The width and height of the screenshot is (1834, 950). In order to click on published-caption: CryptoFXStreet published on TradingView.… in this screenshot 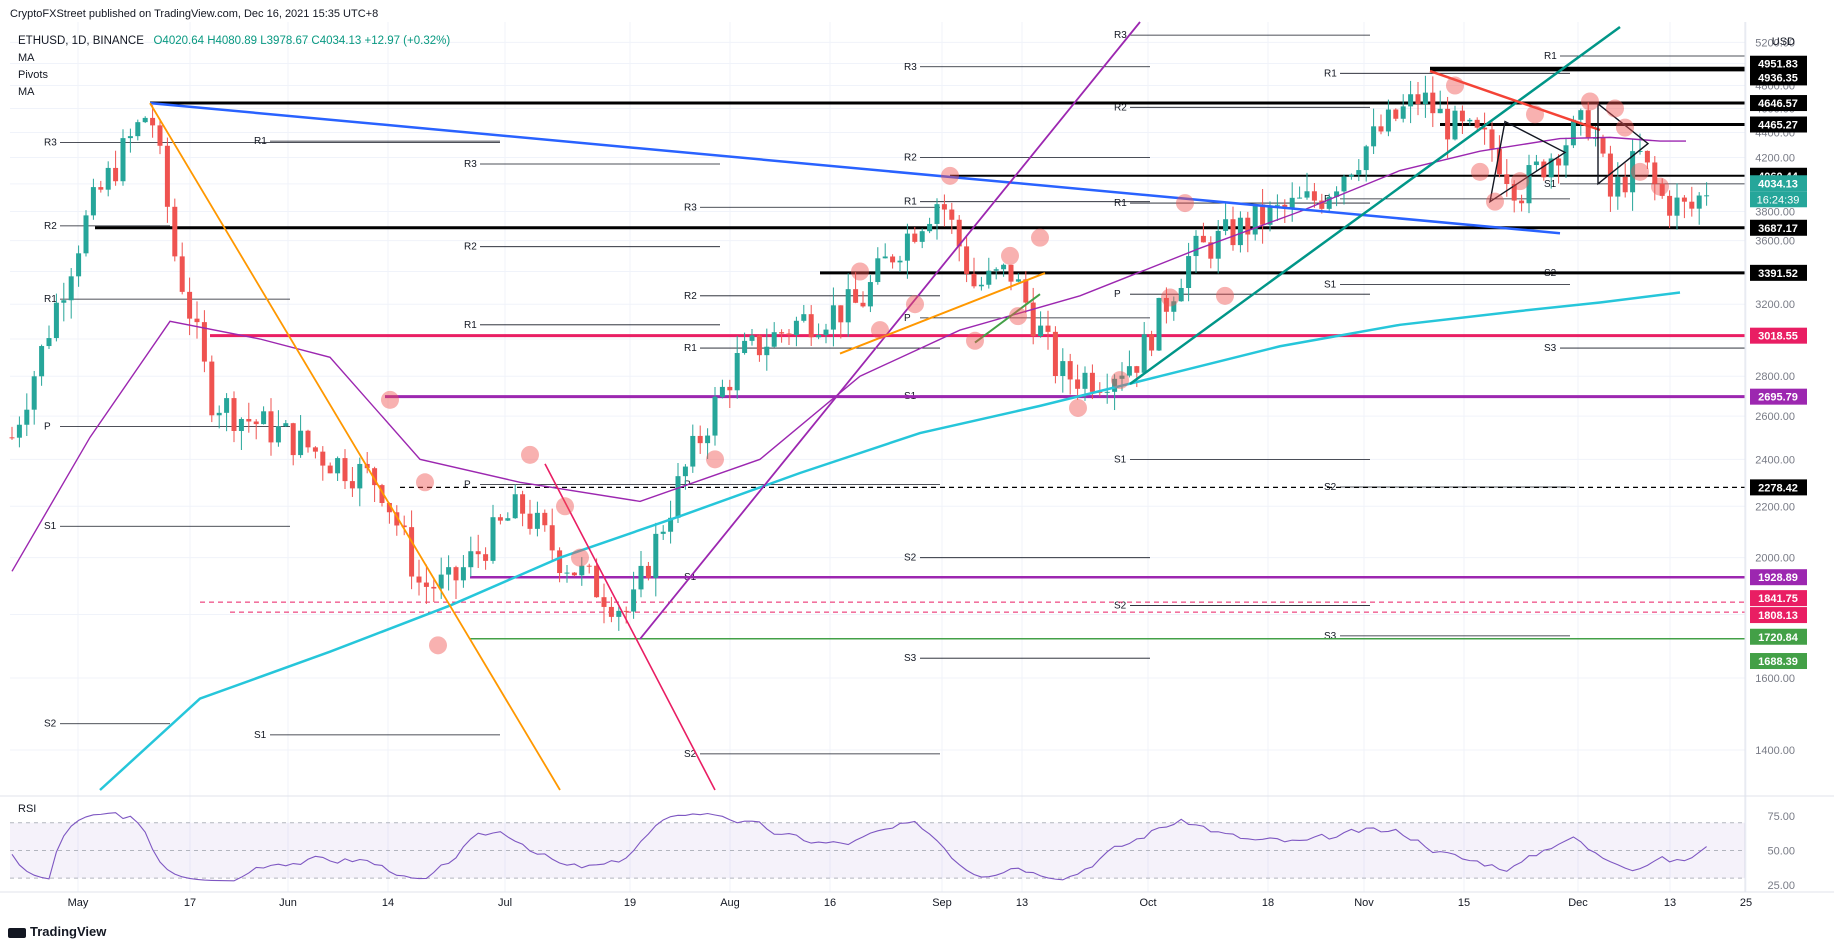, I will do `click(194, 14)`.